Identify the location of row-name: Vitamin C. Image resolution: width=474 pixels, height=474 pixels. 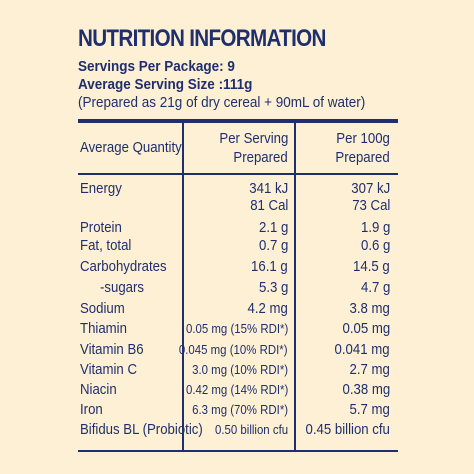
(108, 369).